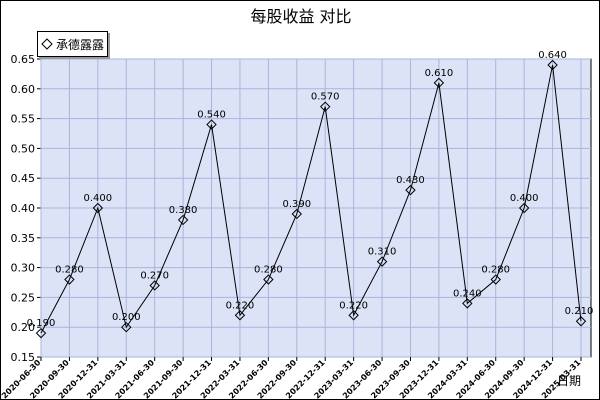  Describe the element at coordinates (23, 297) in the screenshot. I see `y-tick-label: 0.25` at that location.